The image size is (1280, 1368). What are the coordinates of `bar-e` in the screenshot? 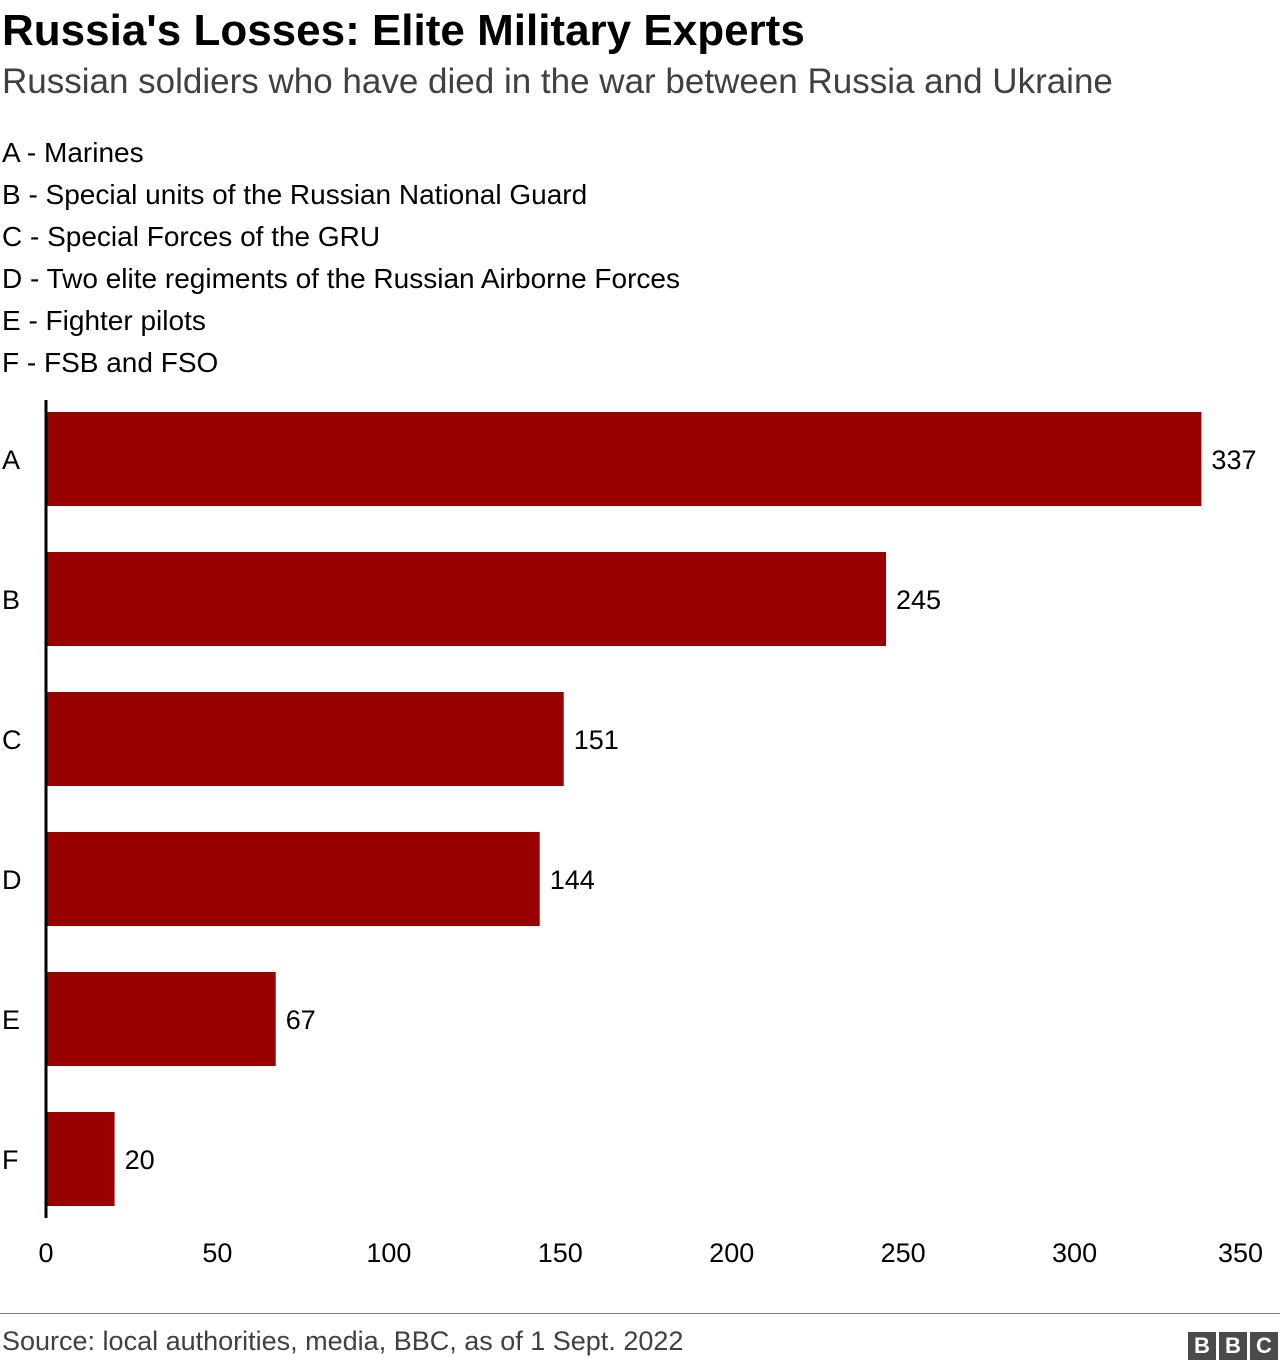 It's located at (161, 1019).